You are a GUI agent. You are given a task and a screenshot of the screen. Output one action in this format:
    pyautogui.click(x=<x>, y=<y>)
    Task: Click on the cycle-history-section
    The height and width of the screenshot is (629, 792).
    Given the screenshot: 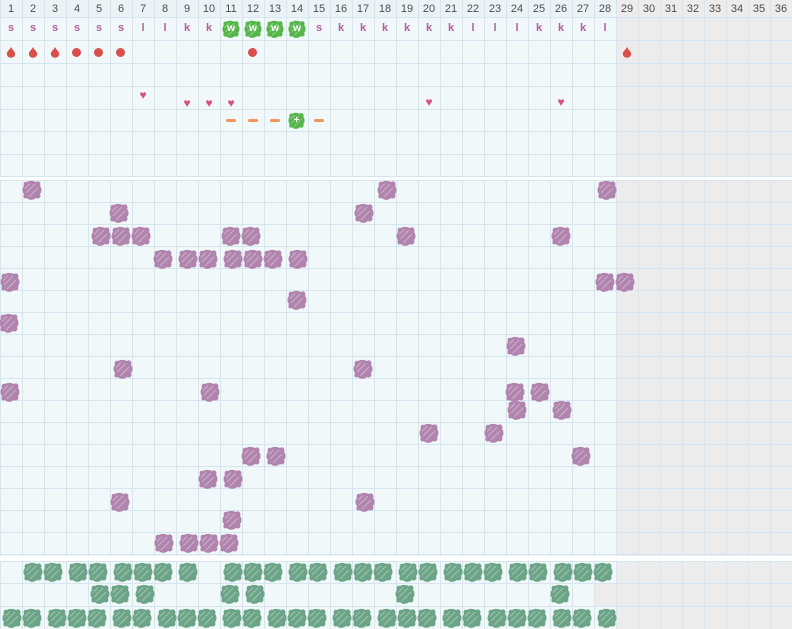 What is the action you would take?
    pyautogui.click(x=396, y=595)
    